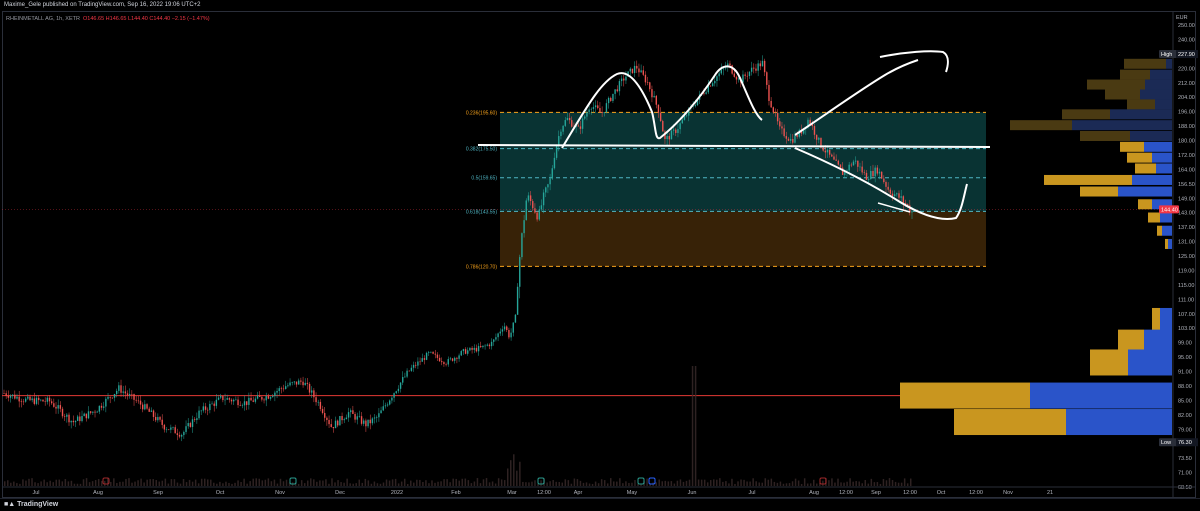  I want to click on brand-name: TradingView, so click(38, 504).